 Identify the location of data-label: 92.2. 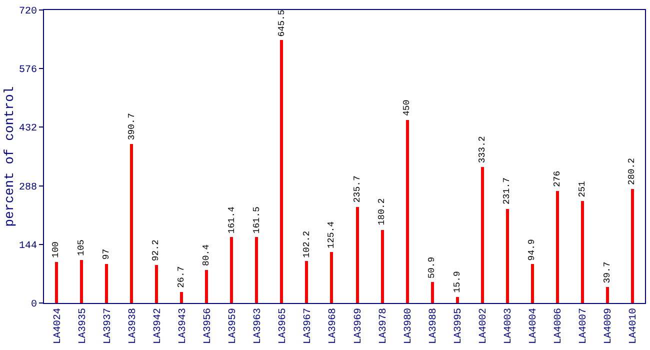
(156, 251).